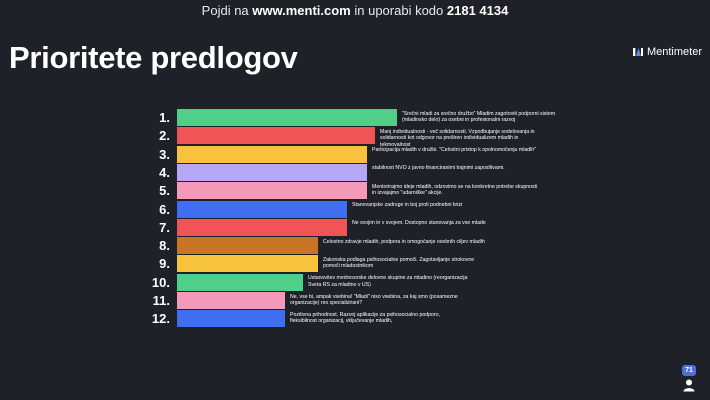 The width and height of the screenshot is (710, 400). Describe the element at coordinates (164, 209) in the screenshot. I see `rank-number: 6.` at that location.